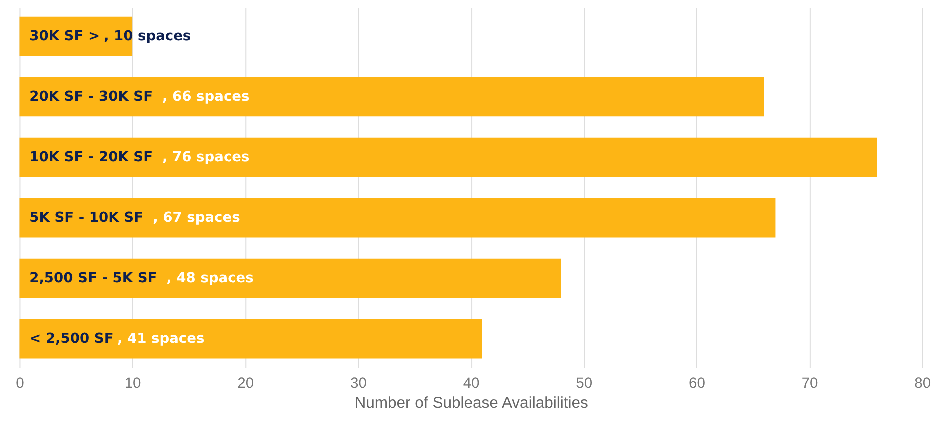 The width and height of the screenshot is (951, 433). I want to click on x-tick-label: 10, so click(133, 384).